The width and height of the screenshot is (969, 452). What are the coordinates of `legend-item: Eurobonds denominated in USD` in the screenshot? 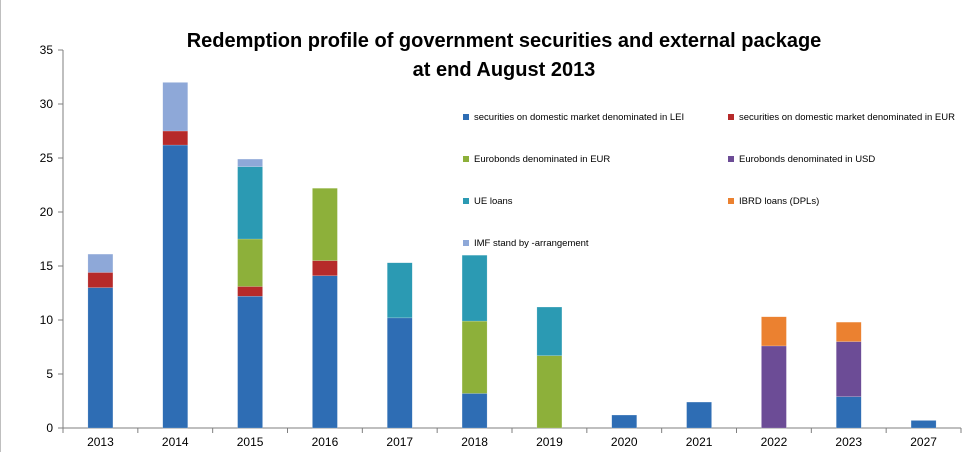 It's located at (801, 159).